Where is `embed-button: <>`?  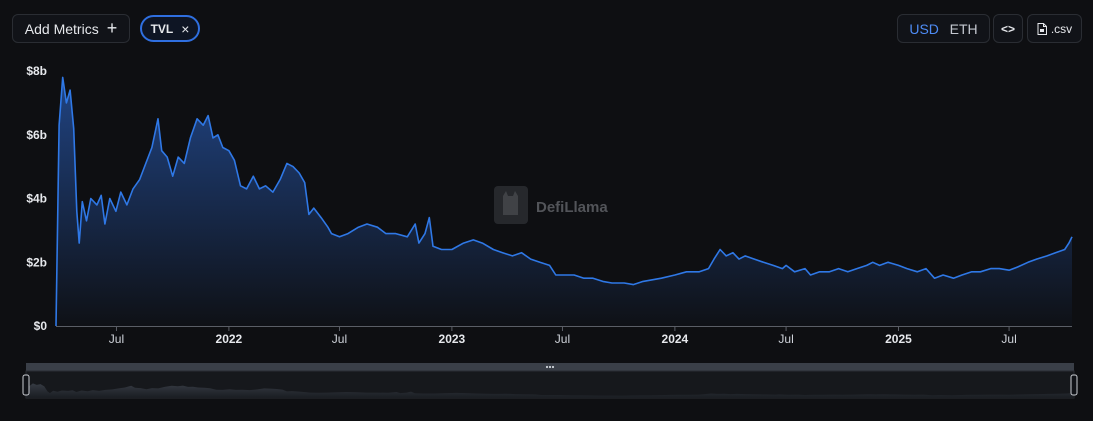 embed-button: <> is located at coordinates (1008, 28).